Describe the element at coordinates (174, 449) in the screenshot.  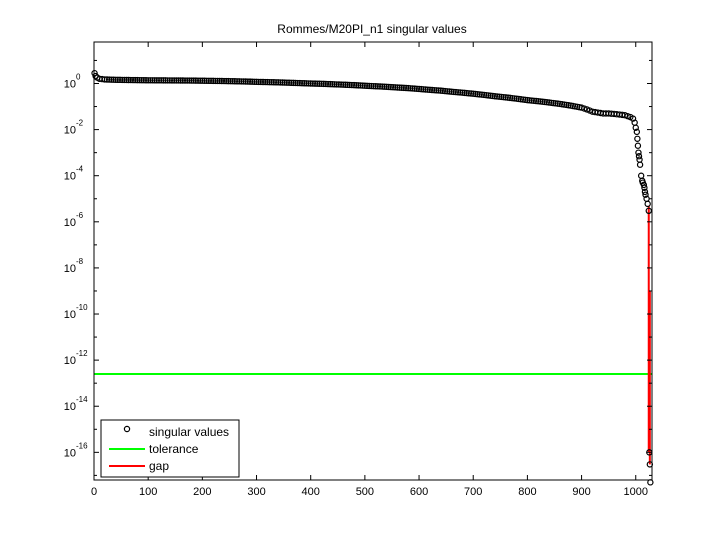
I see `legend-entry-tolerance: tolerance` at that location.